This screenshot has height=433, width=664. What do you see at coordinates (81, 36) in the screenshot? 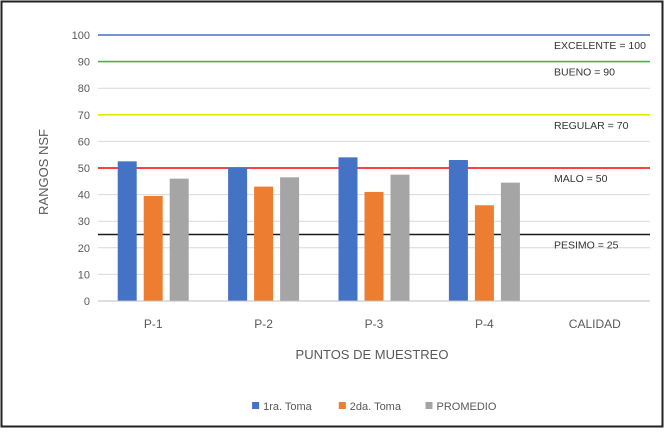
I see `y-tick-label: 100` at bounding box center [81, 36].